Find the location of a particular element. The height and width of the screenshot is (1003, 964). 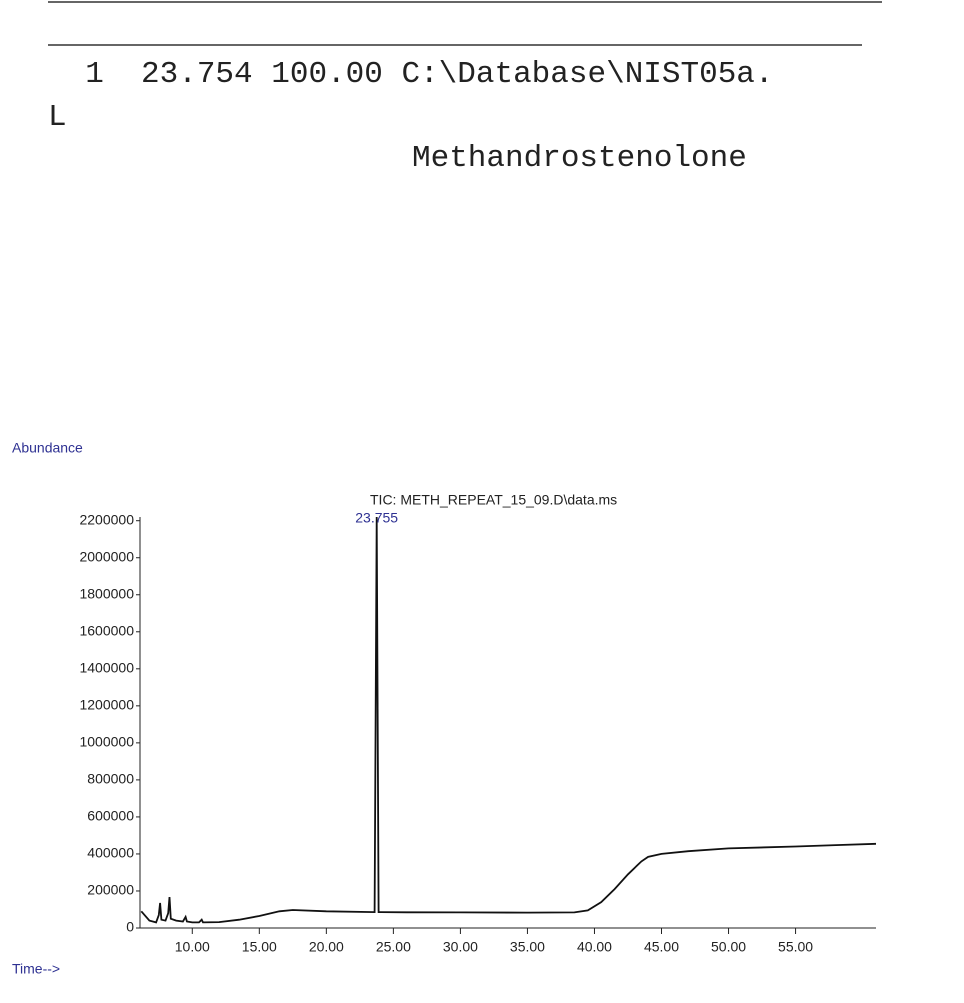

y-axis-label: Abundance is located at coordinates (47, 448).